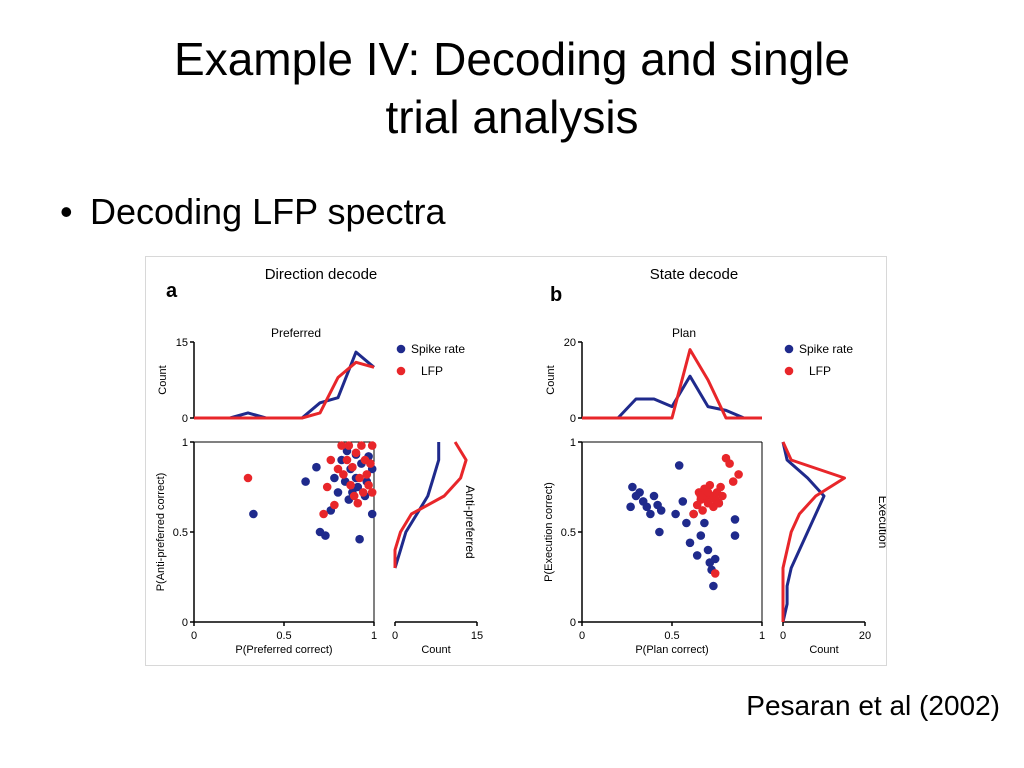 This screenshot has height=768, width=1024. What do you see at coordinates (185, 443) in the screenshot?
I see `panel-a-y-tick-label: 1` at bounding box center [185, 443].